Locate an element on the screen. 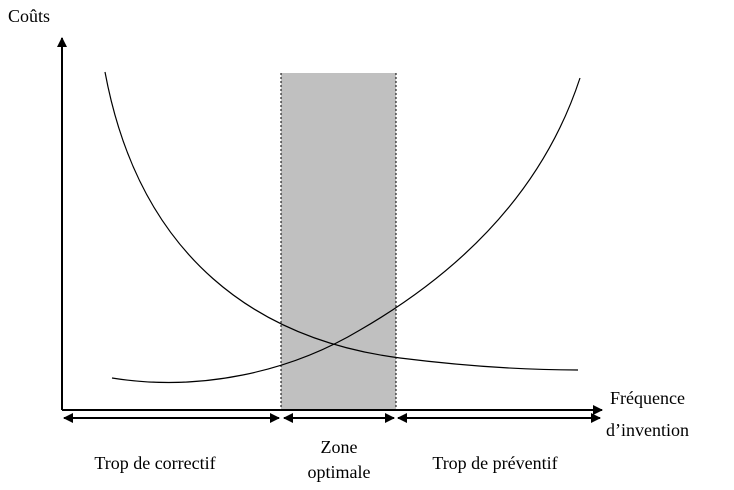  x-axis-label: Fréquence is located at coordinates (647, 398).